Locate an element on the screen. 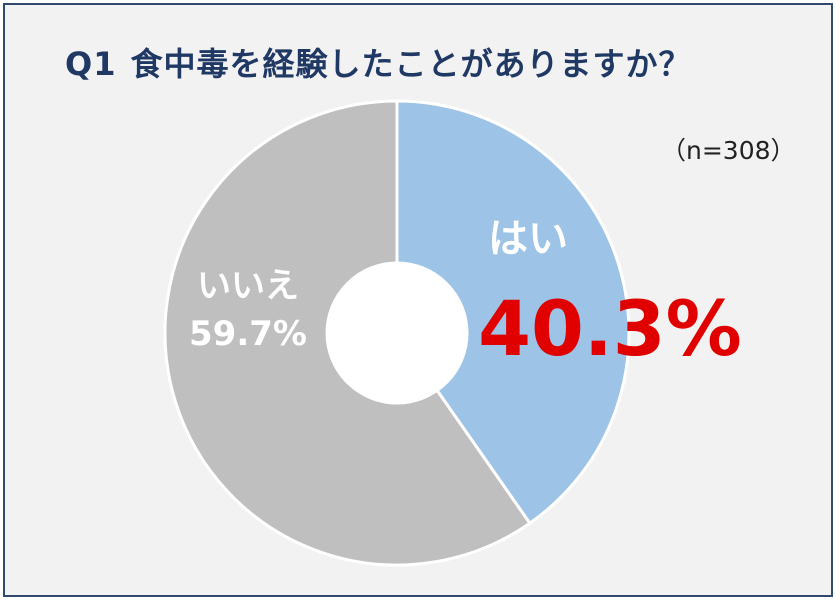  donut-hole is located at coordinates (397, 333).